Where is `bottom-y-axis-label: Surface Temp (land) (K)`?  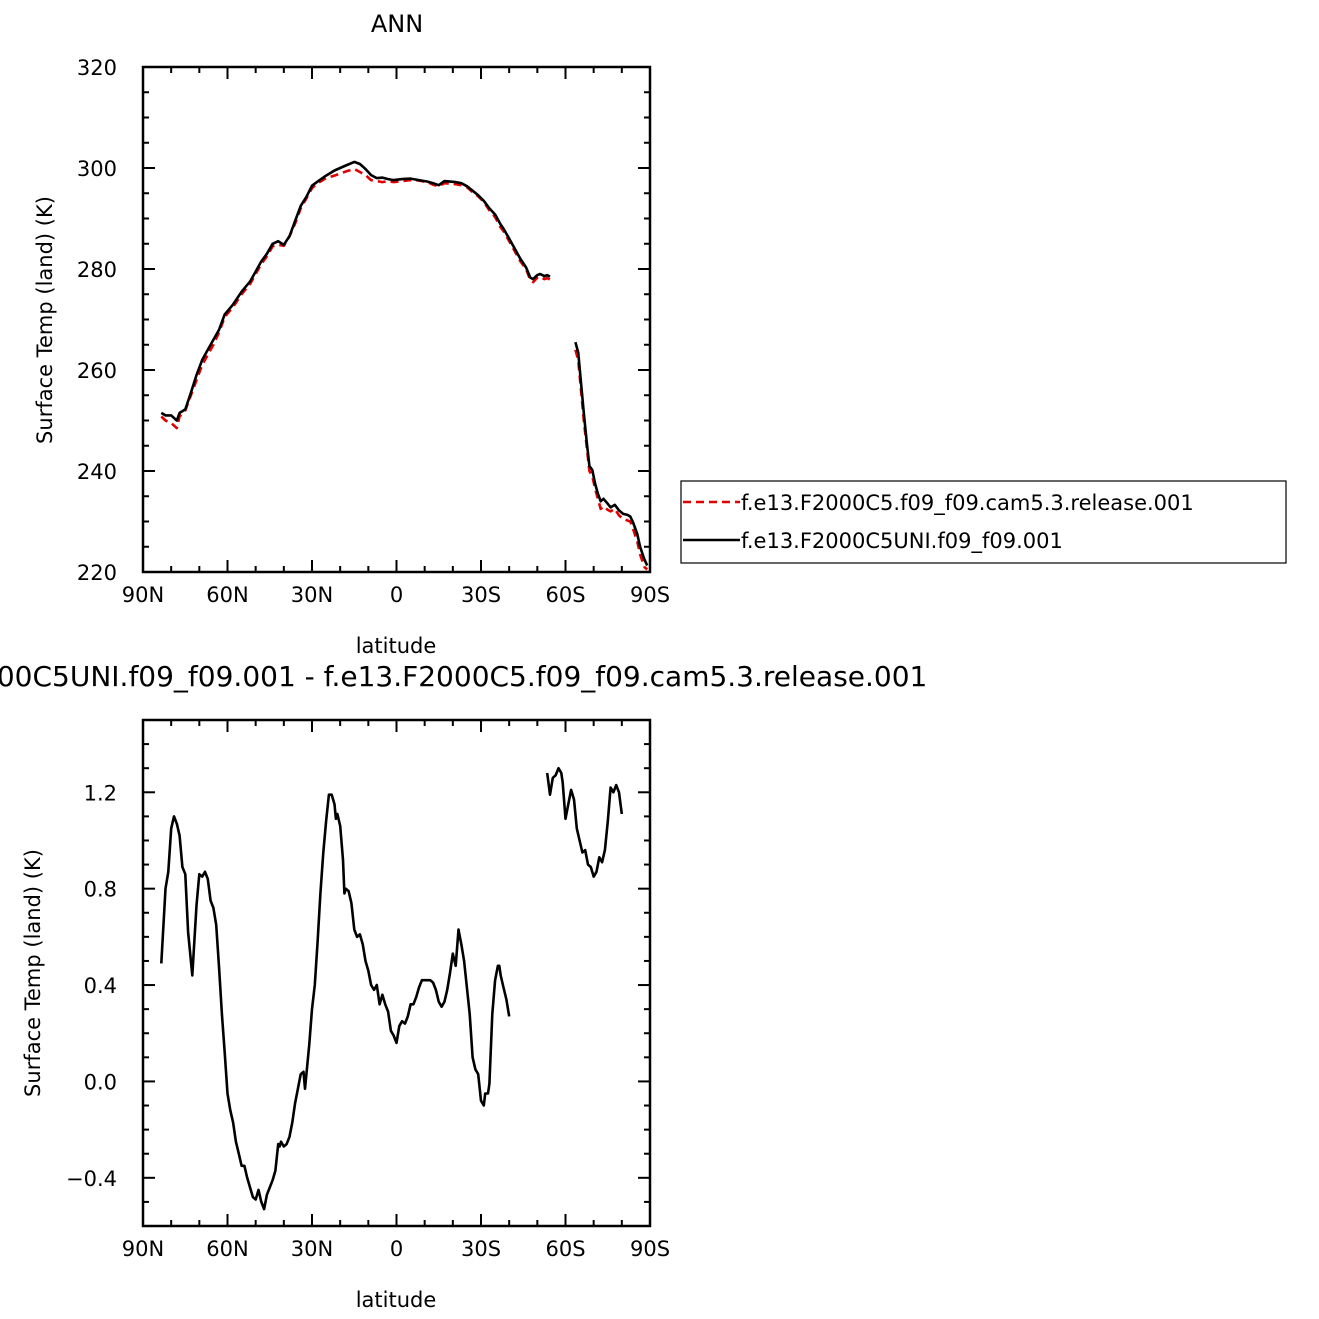
bottom-y-axis-label: Surface Temp (land) (K) is located at coordinates (33, 973).